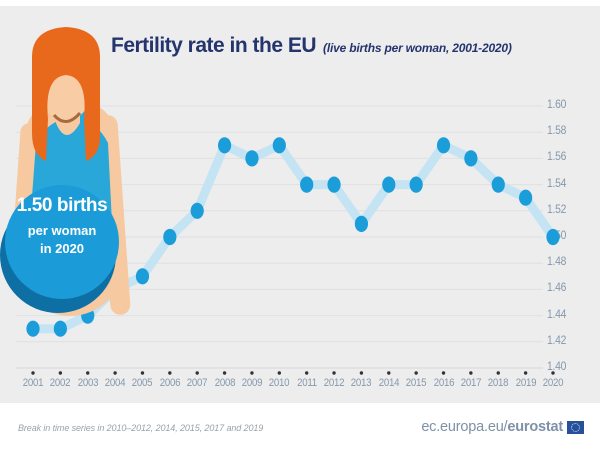 The image size is (600, 450). What do you see at coordinates (62, 248) in the screenshot?
I see `badge-year: in 2020` at bounding box center [62, 248].